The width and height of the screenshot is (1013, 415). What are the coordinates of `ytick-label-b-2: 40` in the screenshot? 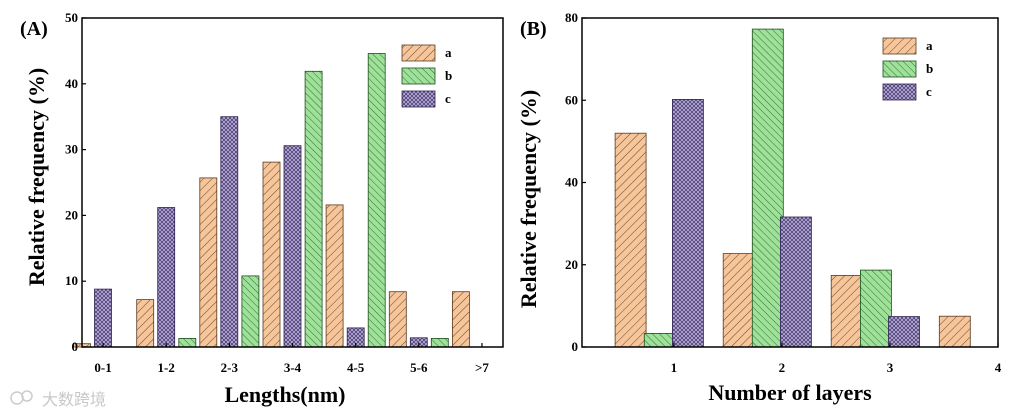 It's located at (571, 182).